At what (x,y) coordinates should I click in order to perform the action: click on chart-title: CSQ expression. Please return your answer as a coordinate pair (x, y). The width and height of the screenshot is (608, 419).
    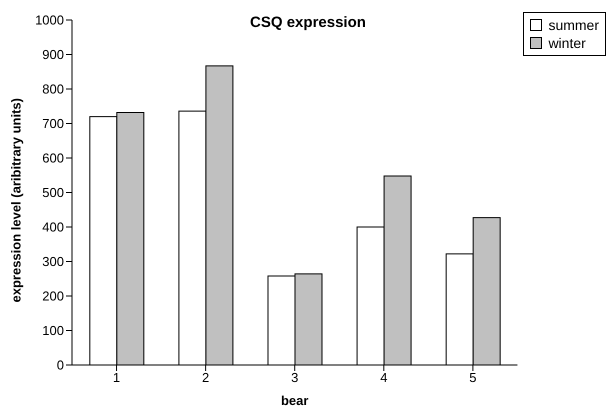
    Looking at the image, I should click on (308, 22).